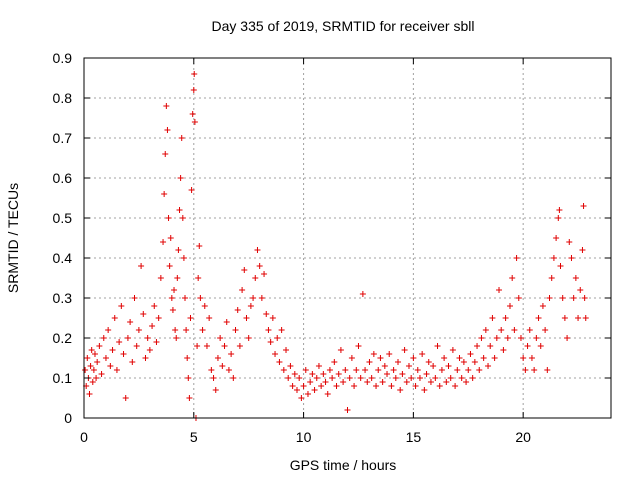 The image size is (640, 480). I want to click on y-tick-label: 0.2, so click(63, 338).